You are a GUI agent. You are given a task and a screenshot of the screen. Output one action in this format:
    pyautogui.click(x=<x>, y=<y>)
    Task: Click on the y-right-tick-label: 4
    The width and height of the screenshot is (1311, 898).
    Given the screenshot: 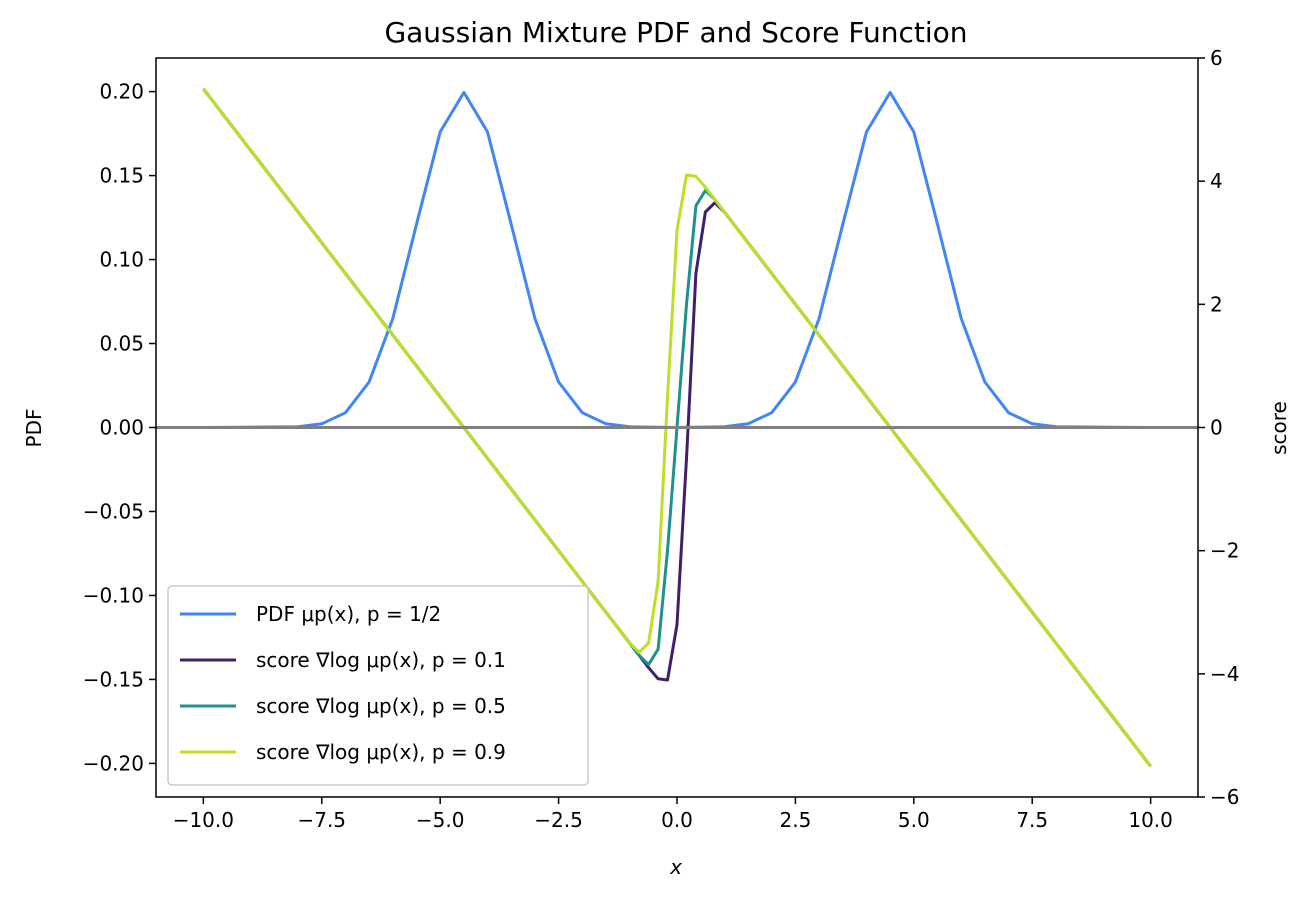 What is the action you would take?
    pyautogui.click(x=1216, y=181)
    